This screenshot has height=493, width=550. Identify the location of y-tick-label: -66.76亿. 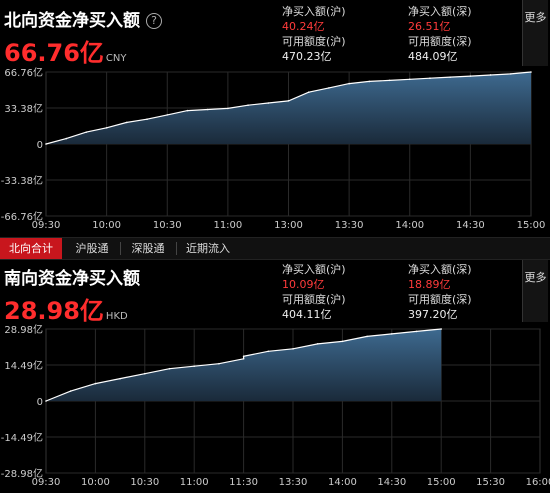
(22, 216).